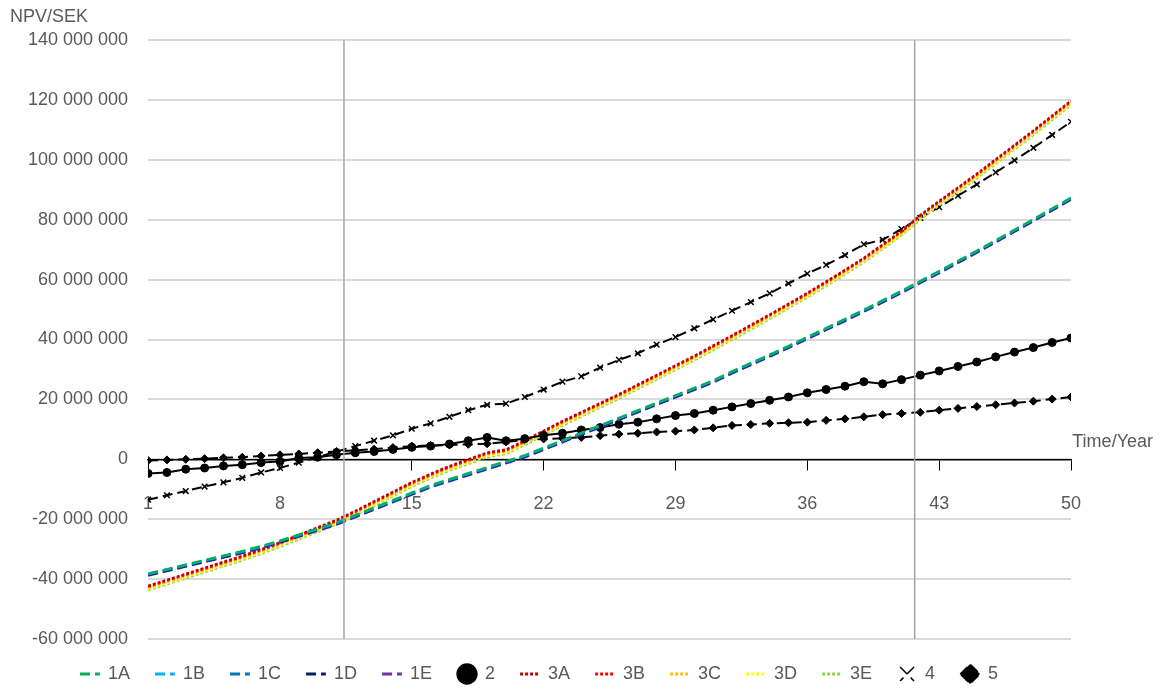 Image resolution: width=1161 pixels, height=697 pixels. I want to click on legend-label: 3D, so click(786, 672).